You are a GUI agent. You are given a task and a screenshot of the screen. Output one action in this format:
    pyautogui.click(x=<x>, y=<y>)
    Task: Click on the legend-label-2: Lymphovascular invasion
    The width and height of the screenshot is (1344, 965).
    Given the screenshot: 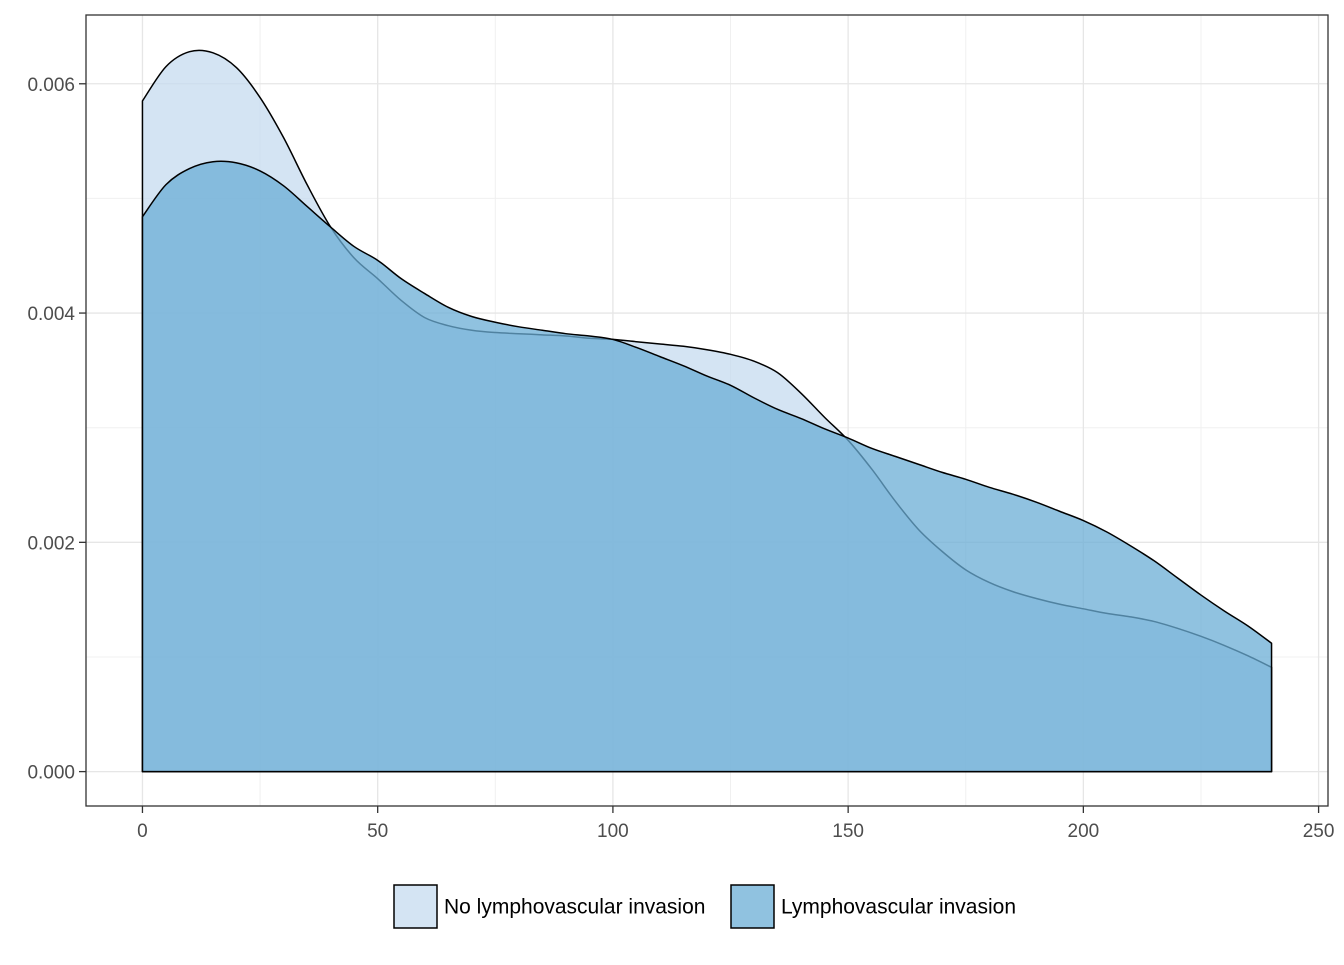 What is the action you would take?
    pyautogui.click(x=898, y=907)
    